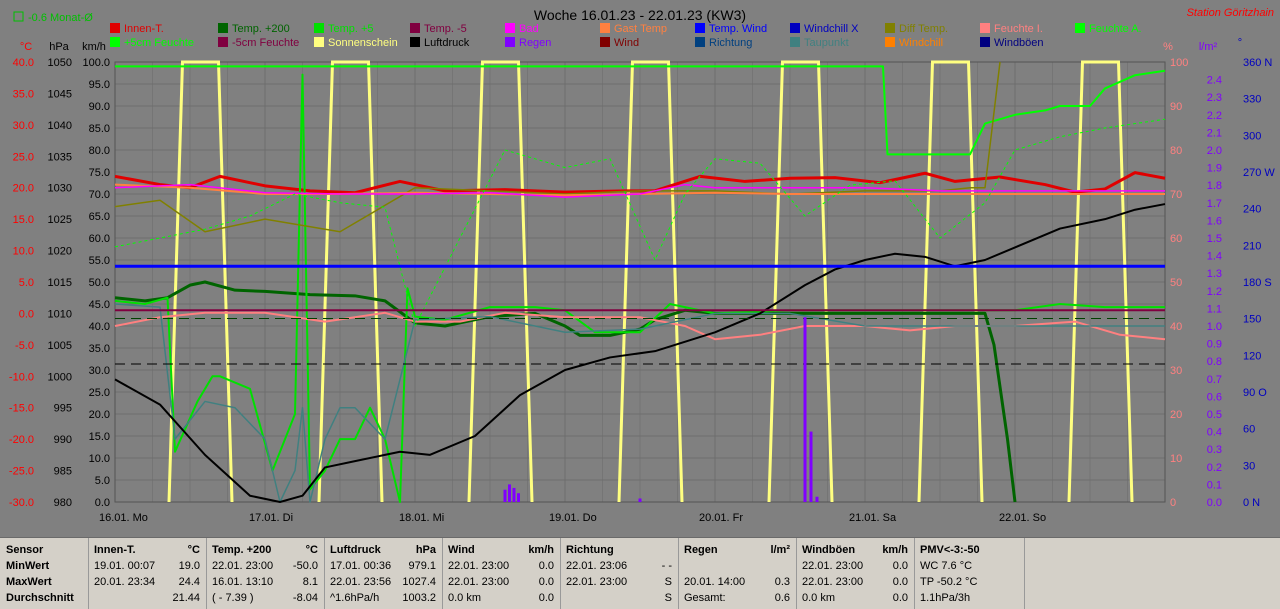  Describe the element at coordinates (895, 550) in the screenshot. I see `stats-cell: km/h` at that location.